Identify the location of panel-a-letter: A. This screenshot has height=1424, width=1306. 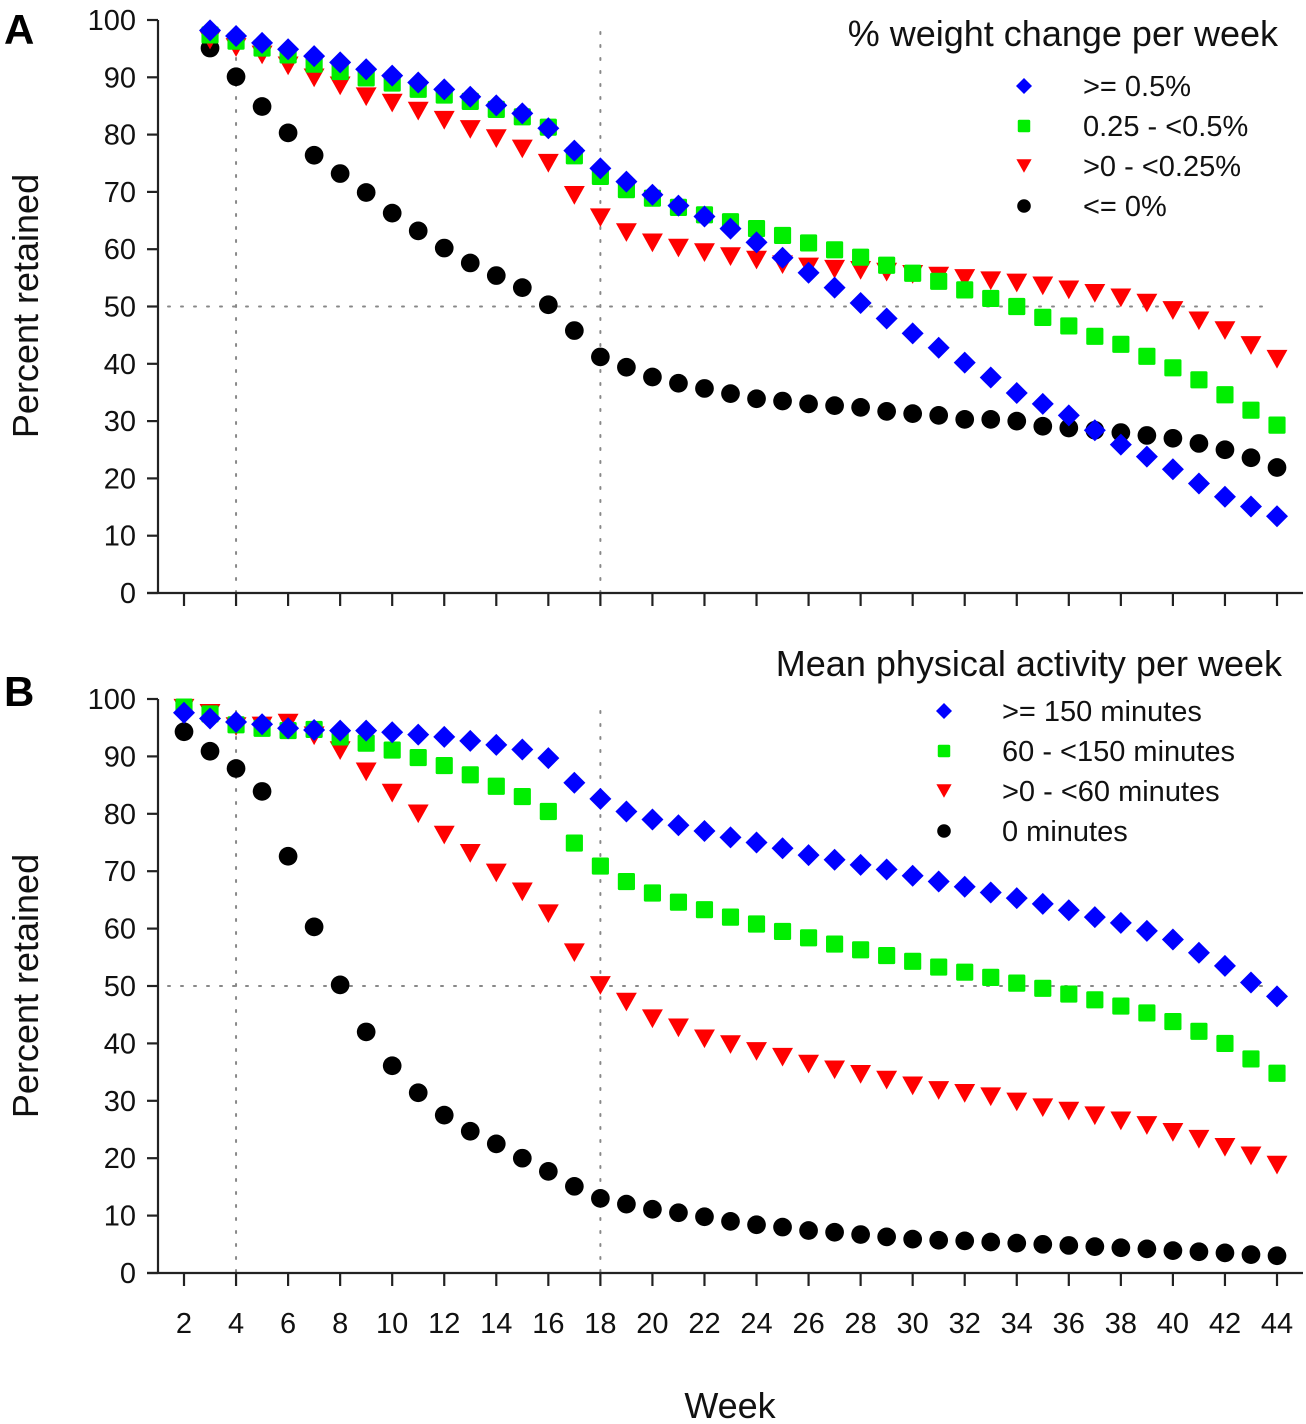
(19, 29).